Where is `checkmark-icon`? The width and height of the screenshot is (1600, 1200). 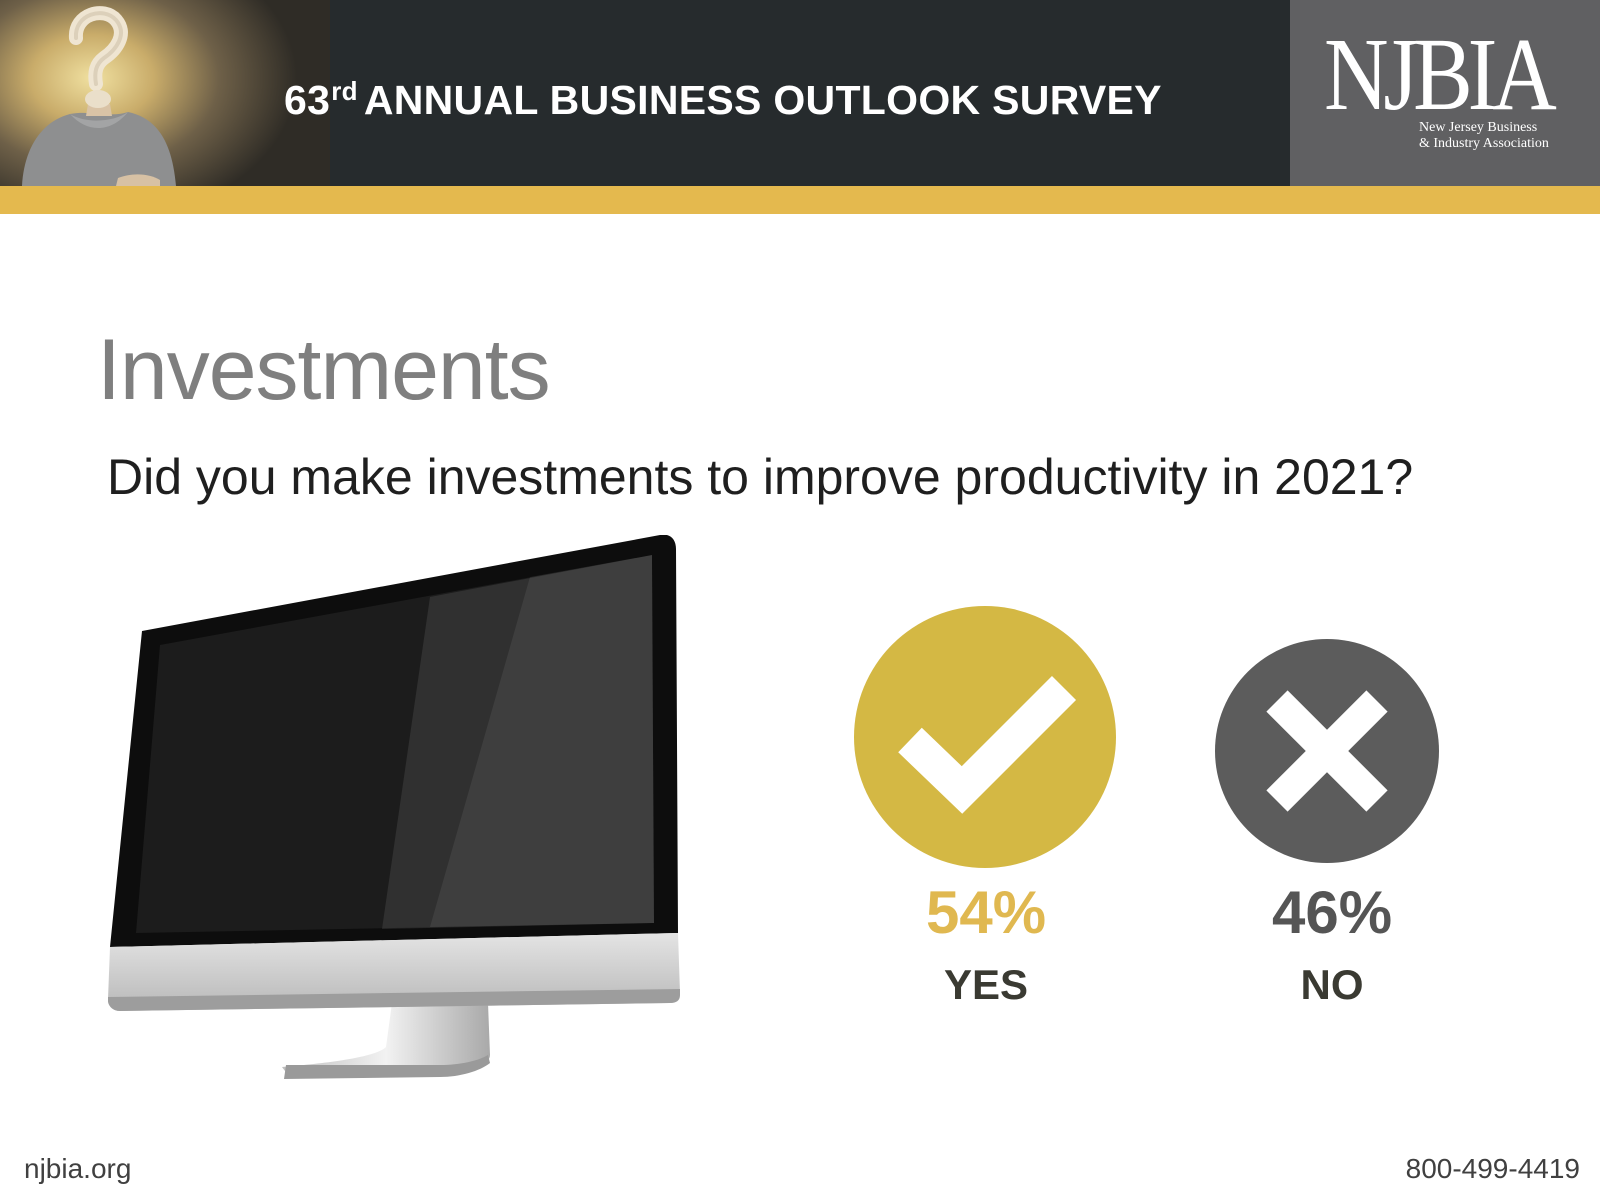
checkmark-icon is located at coordinates (987, 744).